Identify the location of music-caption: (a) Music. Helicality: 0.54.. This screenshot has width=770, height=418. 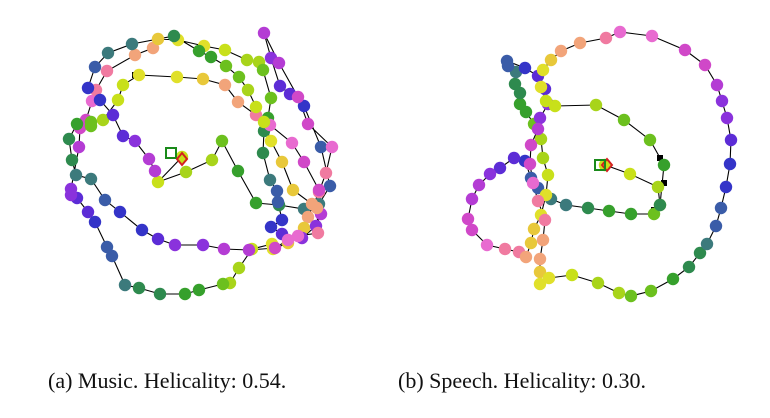
(167, 380).